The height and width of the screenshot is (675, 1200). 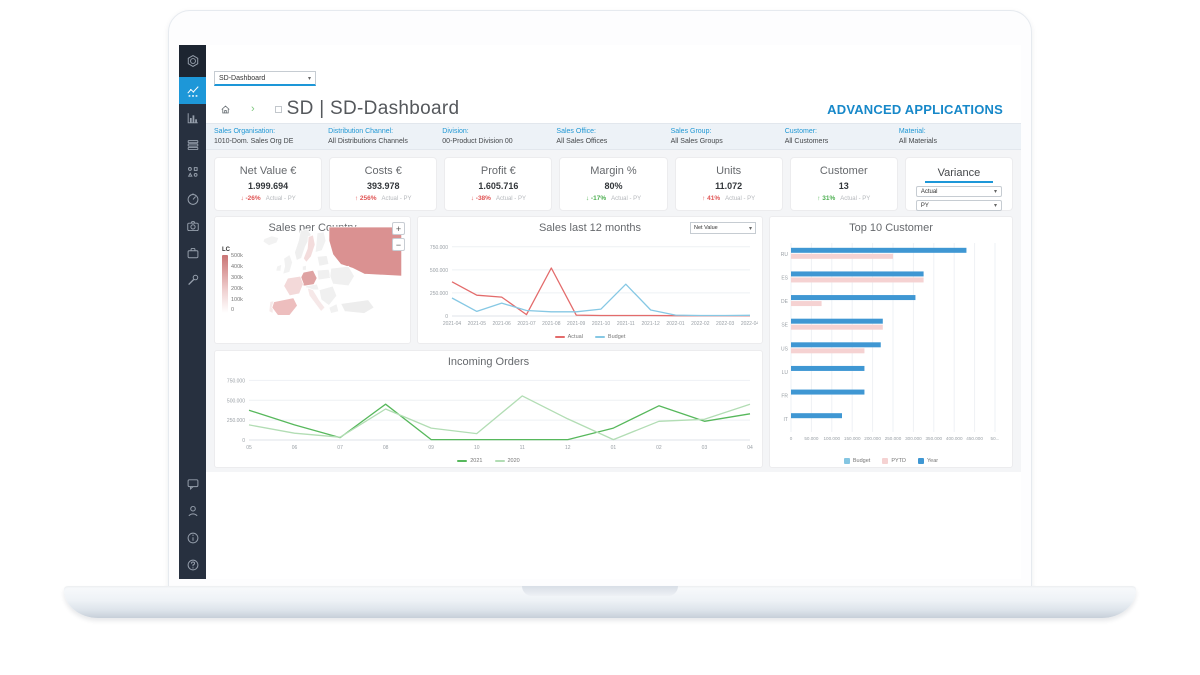 I want to click on kpi-value: 11.072, so click(x=729, y=186).